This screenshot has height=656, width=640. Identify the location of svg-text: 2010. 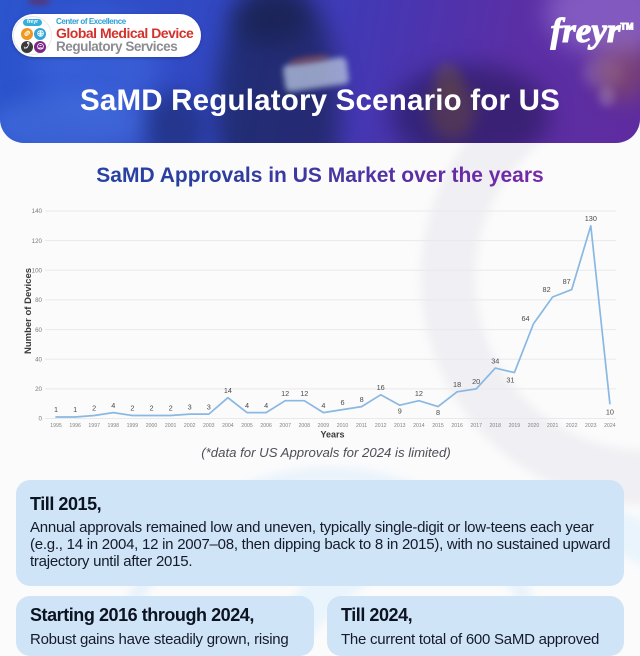
(343, 426).